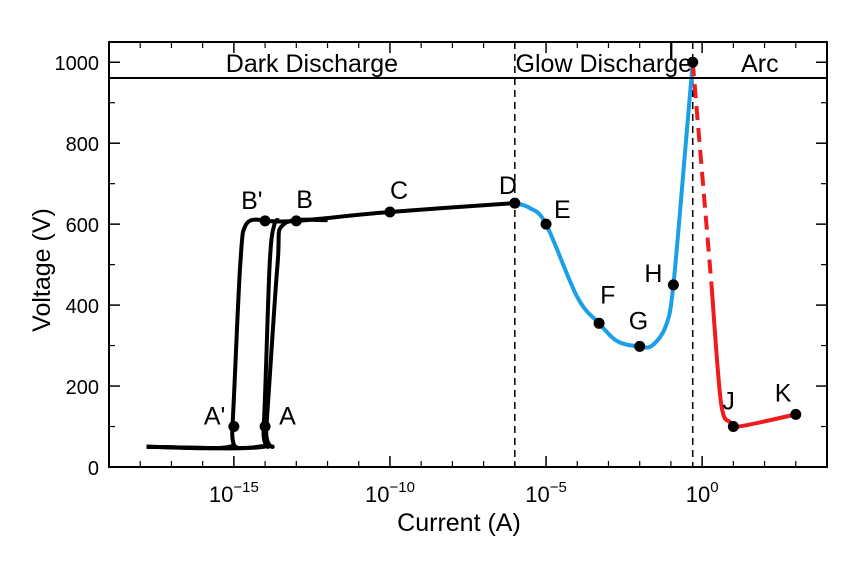 This screenshot has height=576, width=860. What do you see at coordinates (287, 417) in the screenshot?
I see `point-label-1: A` at bounding box center [287, 417].